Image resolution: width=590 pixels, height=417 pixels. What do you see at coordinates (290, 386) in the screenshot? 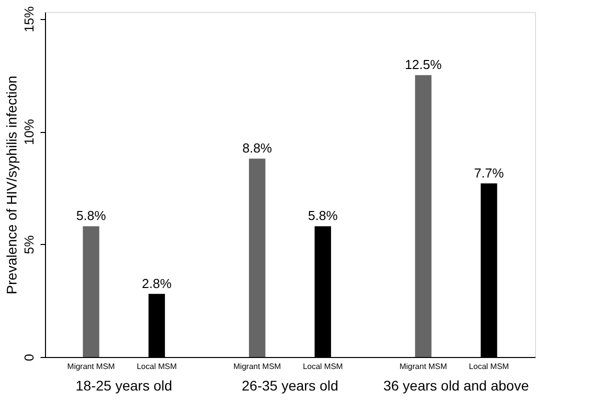
I see `x-tick-label: 26-35 years old` at bounding box center [290, 386].